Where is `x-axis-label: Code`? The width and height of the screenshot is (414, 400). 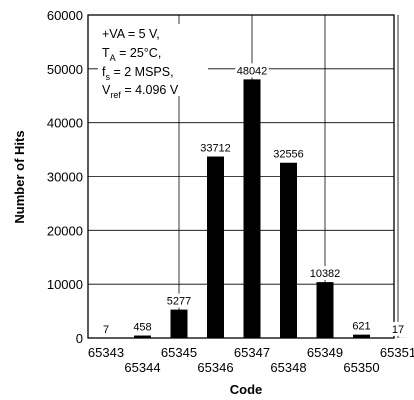 x-axis-label: Code is located at coordinates (246, 389).